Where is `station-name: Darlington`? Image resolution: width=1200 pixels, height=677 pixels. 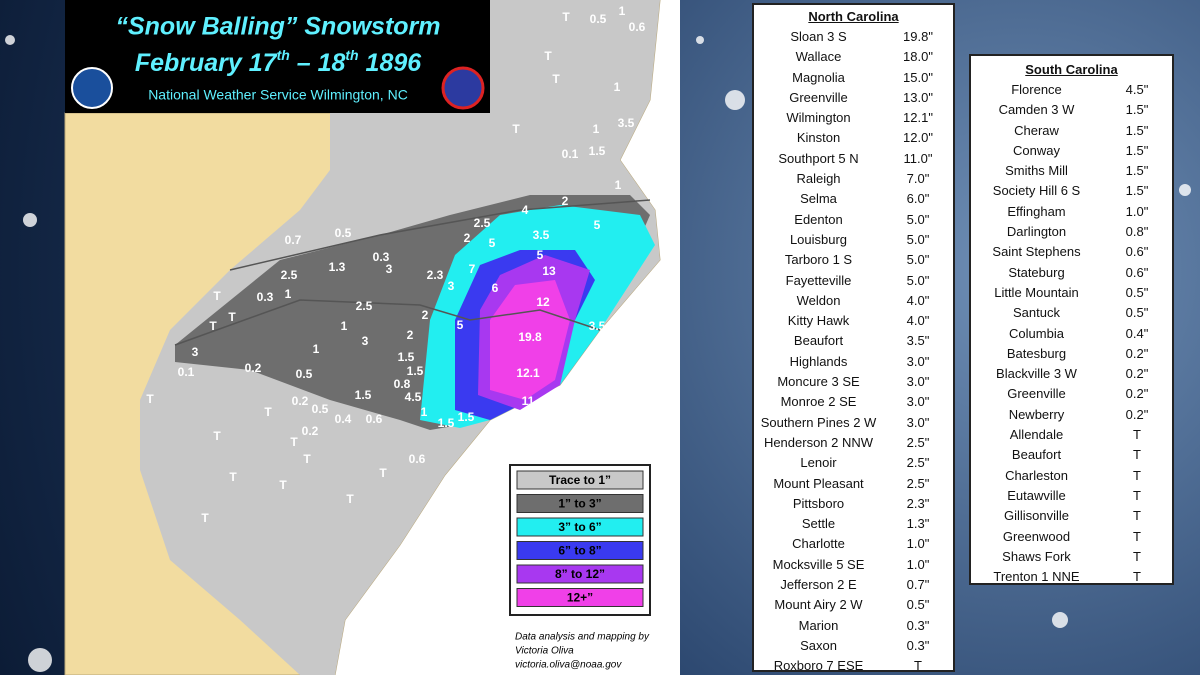 station-name: Darlington is located at coordinates (1036, 232).